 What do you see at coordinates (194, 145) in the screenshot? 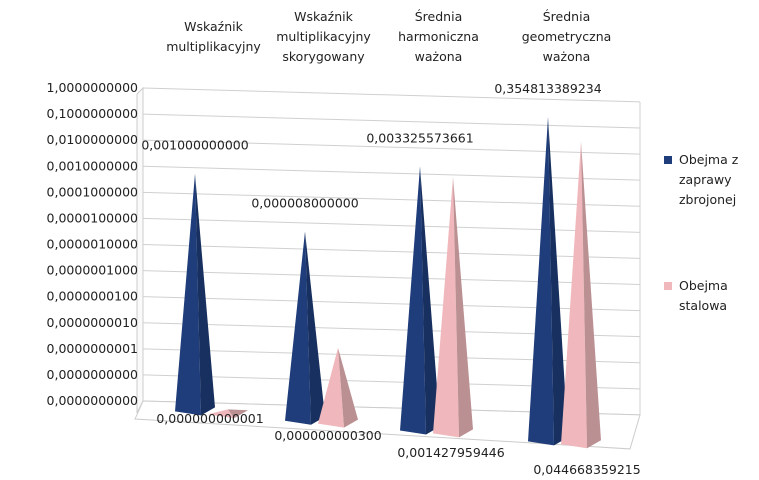
I see `value-label: 0,001000000000` at bounding box center [194, 145].